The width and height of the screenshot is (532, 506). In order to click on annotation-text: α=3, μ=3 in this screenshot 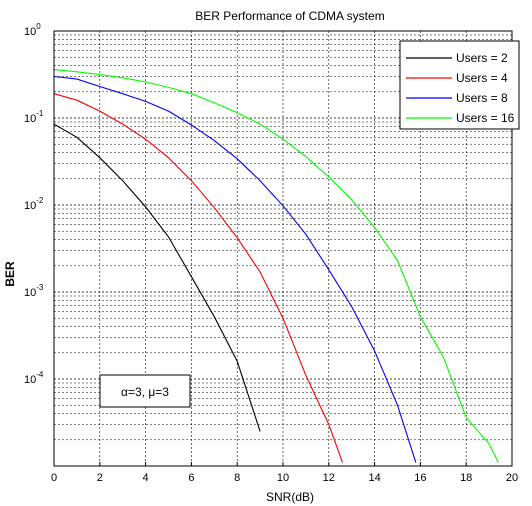, I will do `click(145, 392)`.